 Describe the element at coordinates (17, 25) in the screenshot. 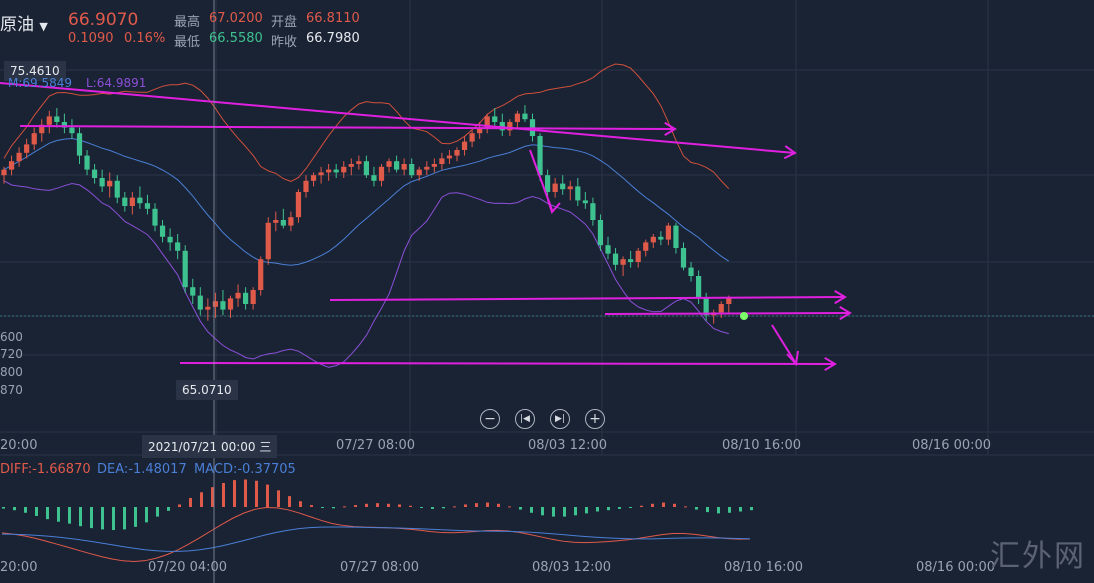

I see `instrument-label: 原油` at that location.